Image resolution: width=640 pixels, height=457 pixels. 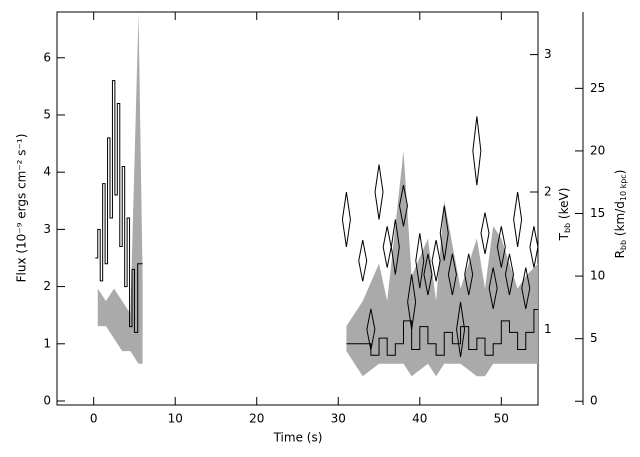 I want to click on x-tick-label: 0, so click(x=94, y=419).